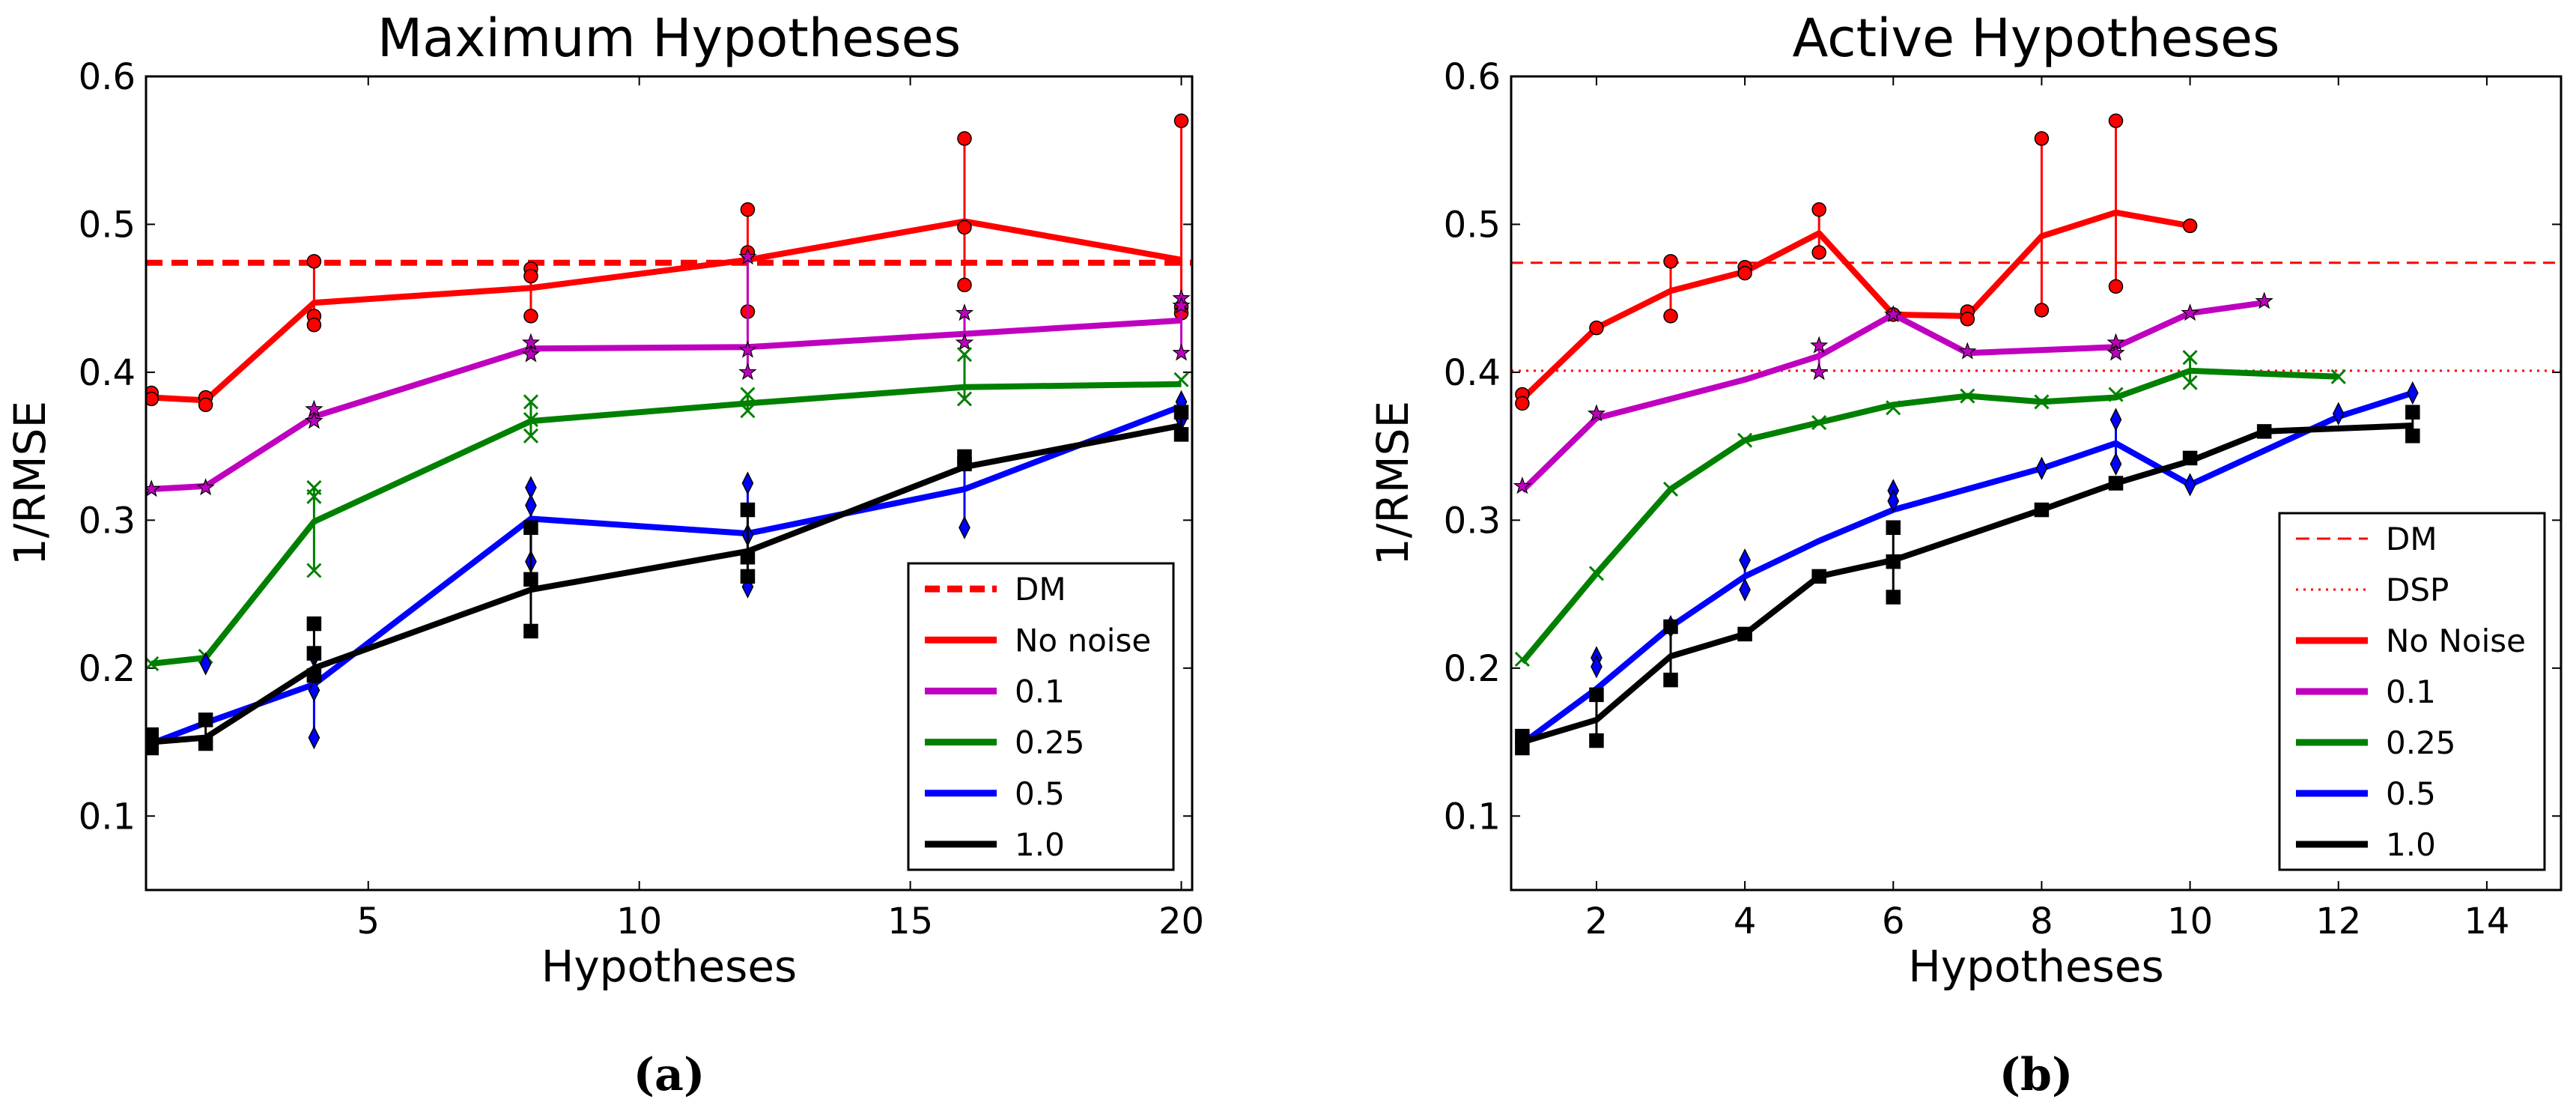 Image resolution: width=2576 pixels, height=1117 pixels. What do you see at coordinates (2041, 921) in the screenshot?
I see `x-tick-label: 8` at bounding box center [2041, 921].